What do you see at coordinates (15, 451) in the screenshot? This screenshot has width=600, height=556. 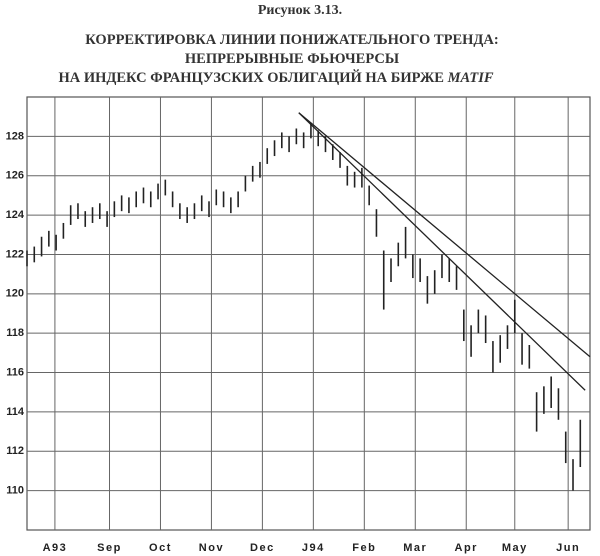 I see `y-tick-label: 112` at bounding box center [15, 451].